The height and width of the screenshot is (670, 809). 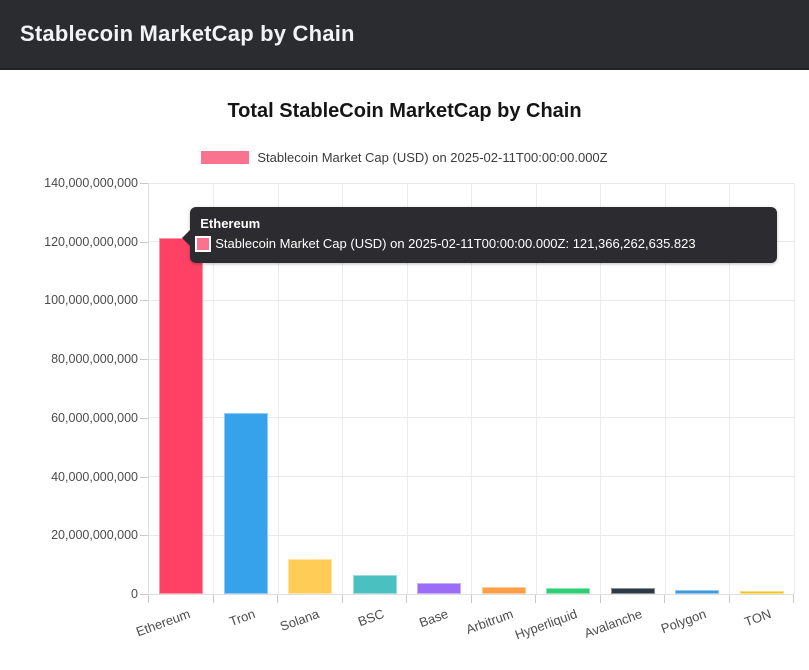 What do you see at coordinates (181, 415) in the screenshot?
I see `bar-ethereum` at bounding box center [181, 415].